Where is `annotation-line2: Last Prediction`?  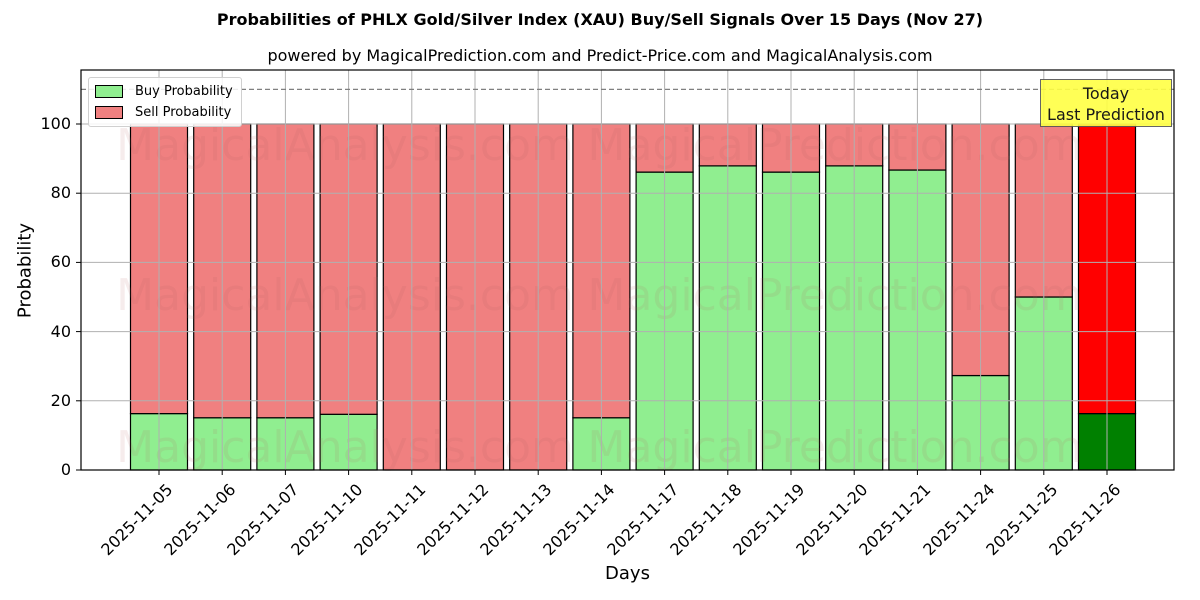 annotation-line2: Last Prediction is located at coordinates (1106, 114).